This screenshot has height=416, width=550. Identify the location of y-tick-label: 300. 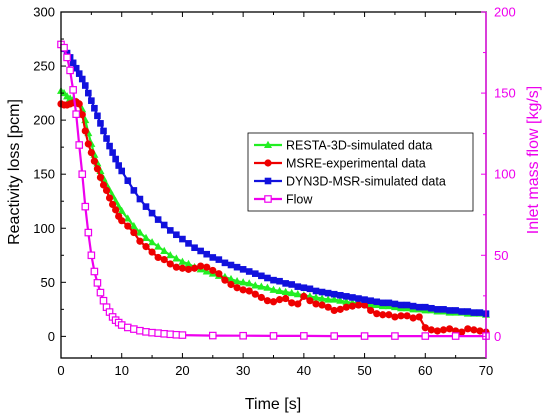
(44, 12).